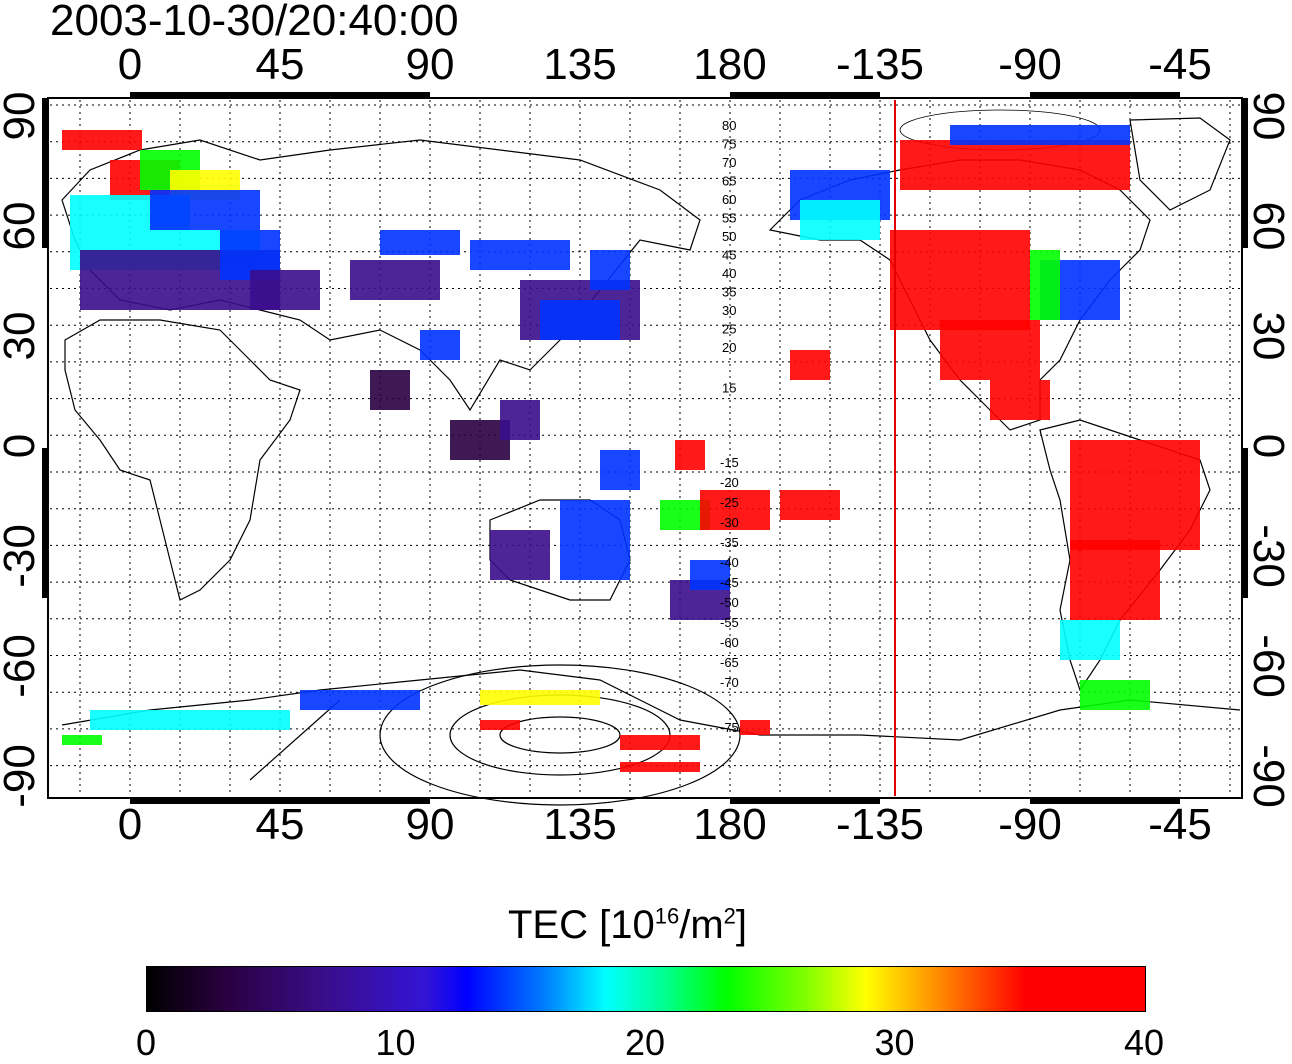 The width and height of the screenshot is (1292, 1064). What do you see at coordinates (645, 1042) in the screenshot?
I see `colorbar-tick: 20` at bounding box center [645, 1042].